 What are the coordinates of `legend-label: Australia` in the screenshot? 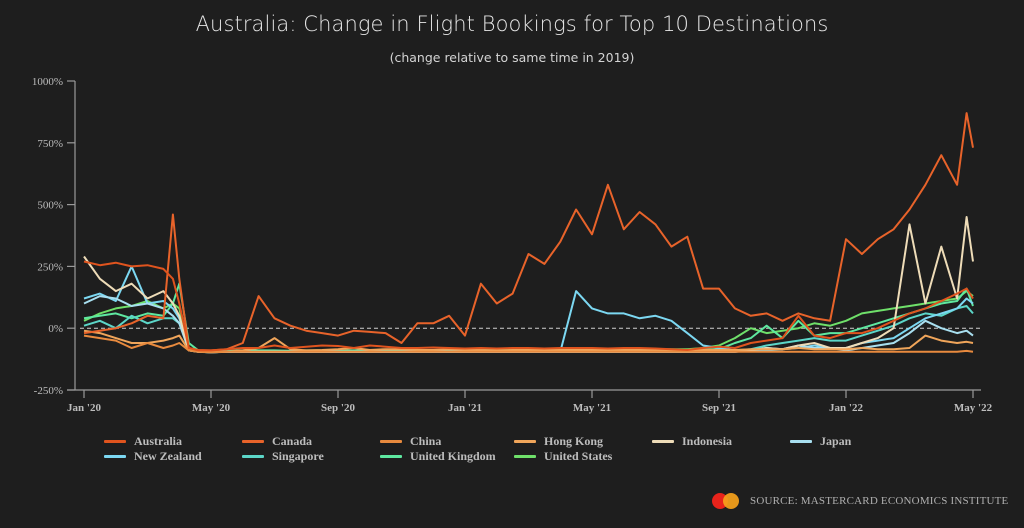 It's located at (158, 441).